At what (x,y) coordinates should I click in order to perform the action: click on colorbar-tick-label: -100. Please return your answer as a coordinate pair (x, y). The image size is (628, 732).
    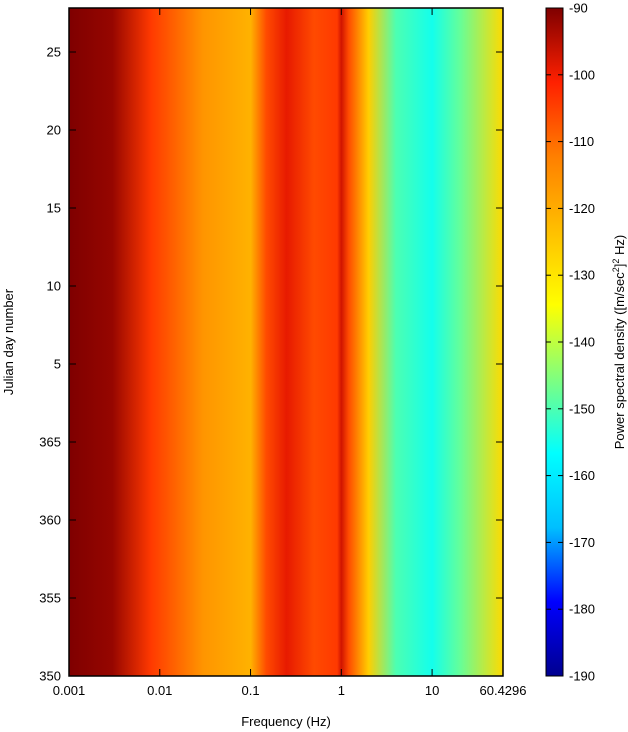
    Looking at the image, I should click on (582, 74).